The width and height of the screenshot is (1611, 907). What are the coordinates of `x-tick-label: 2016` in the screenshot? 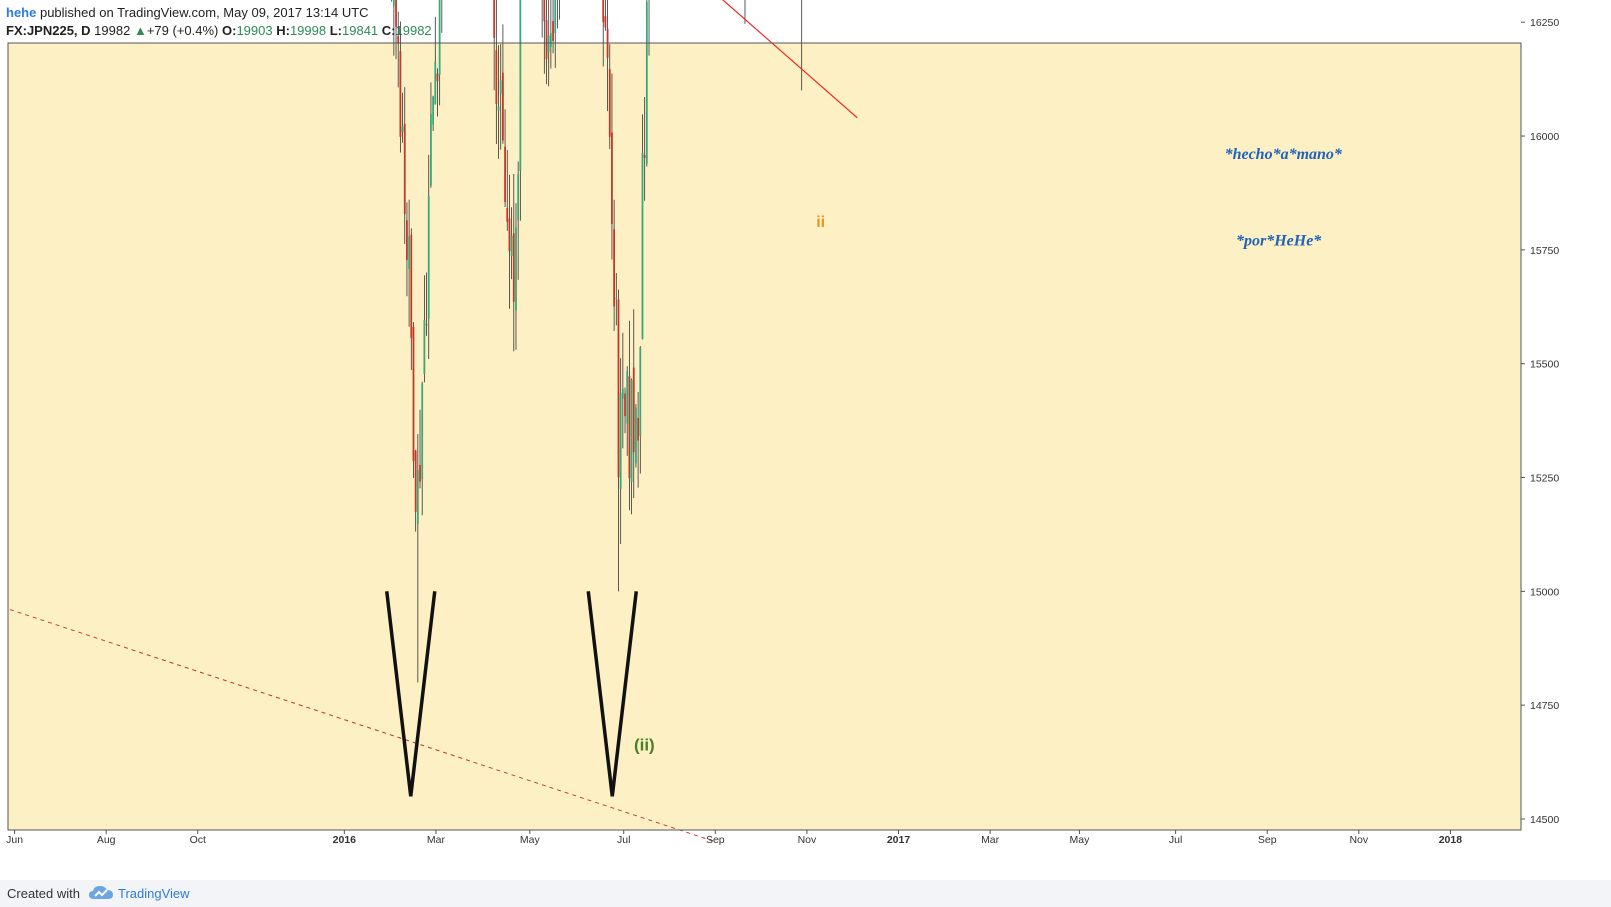 It's located at (345, 840).